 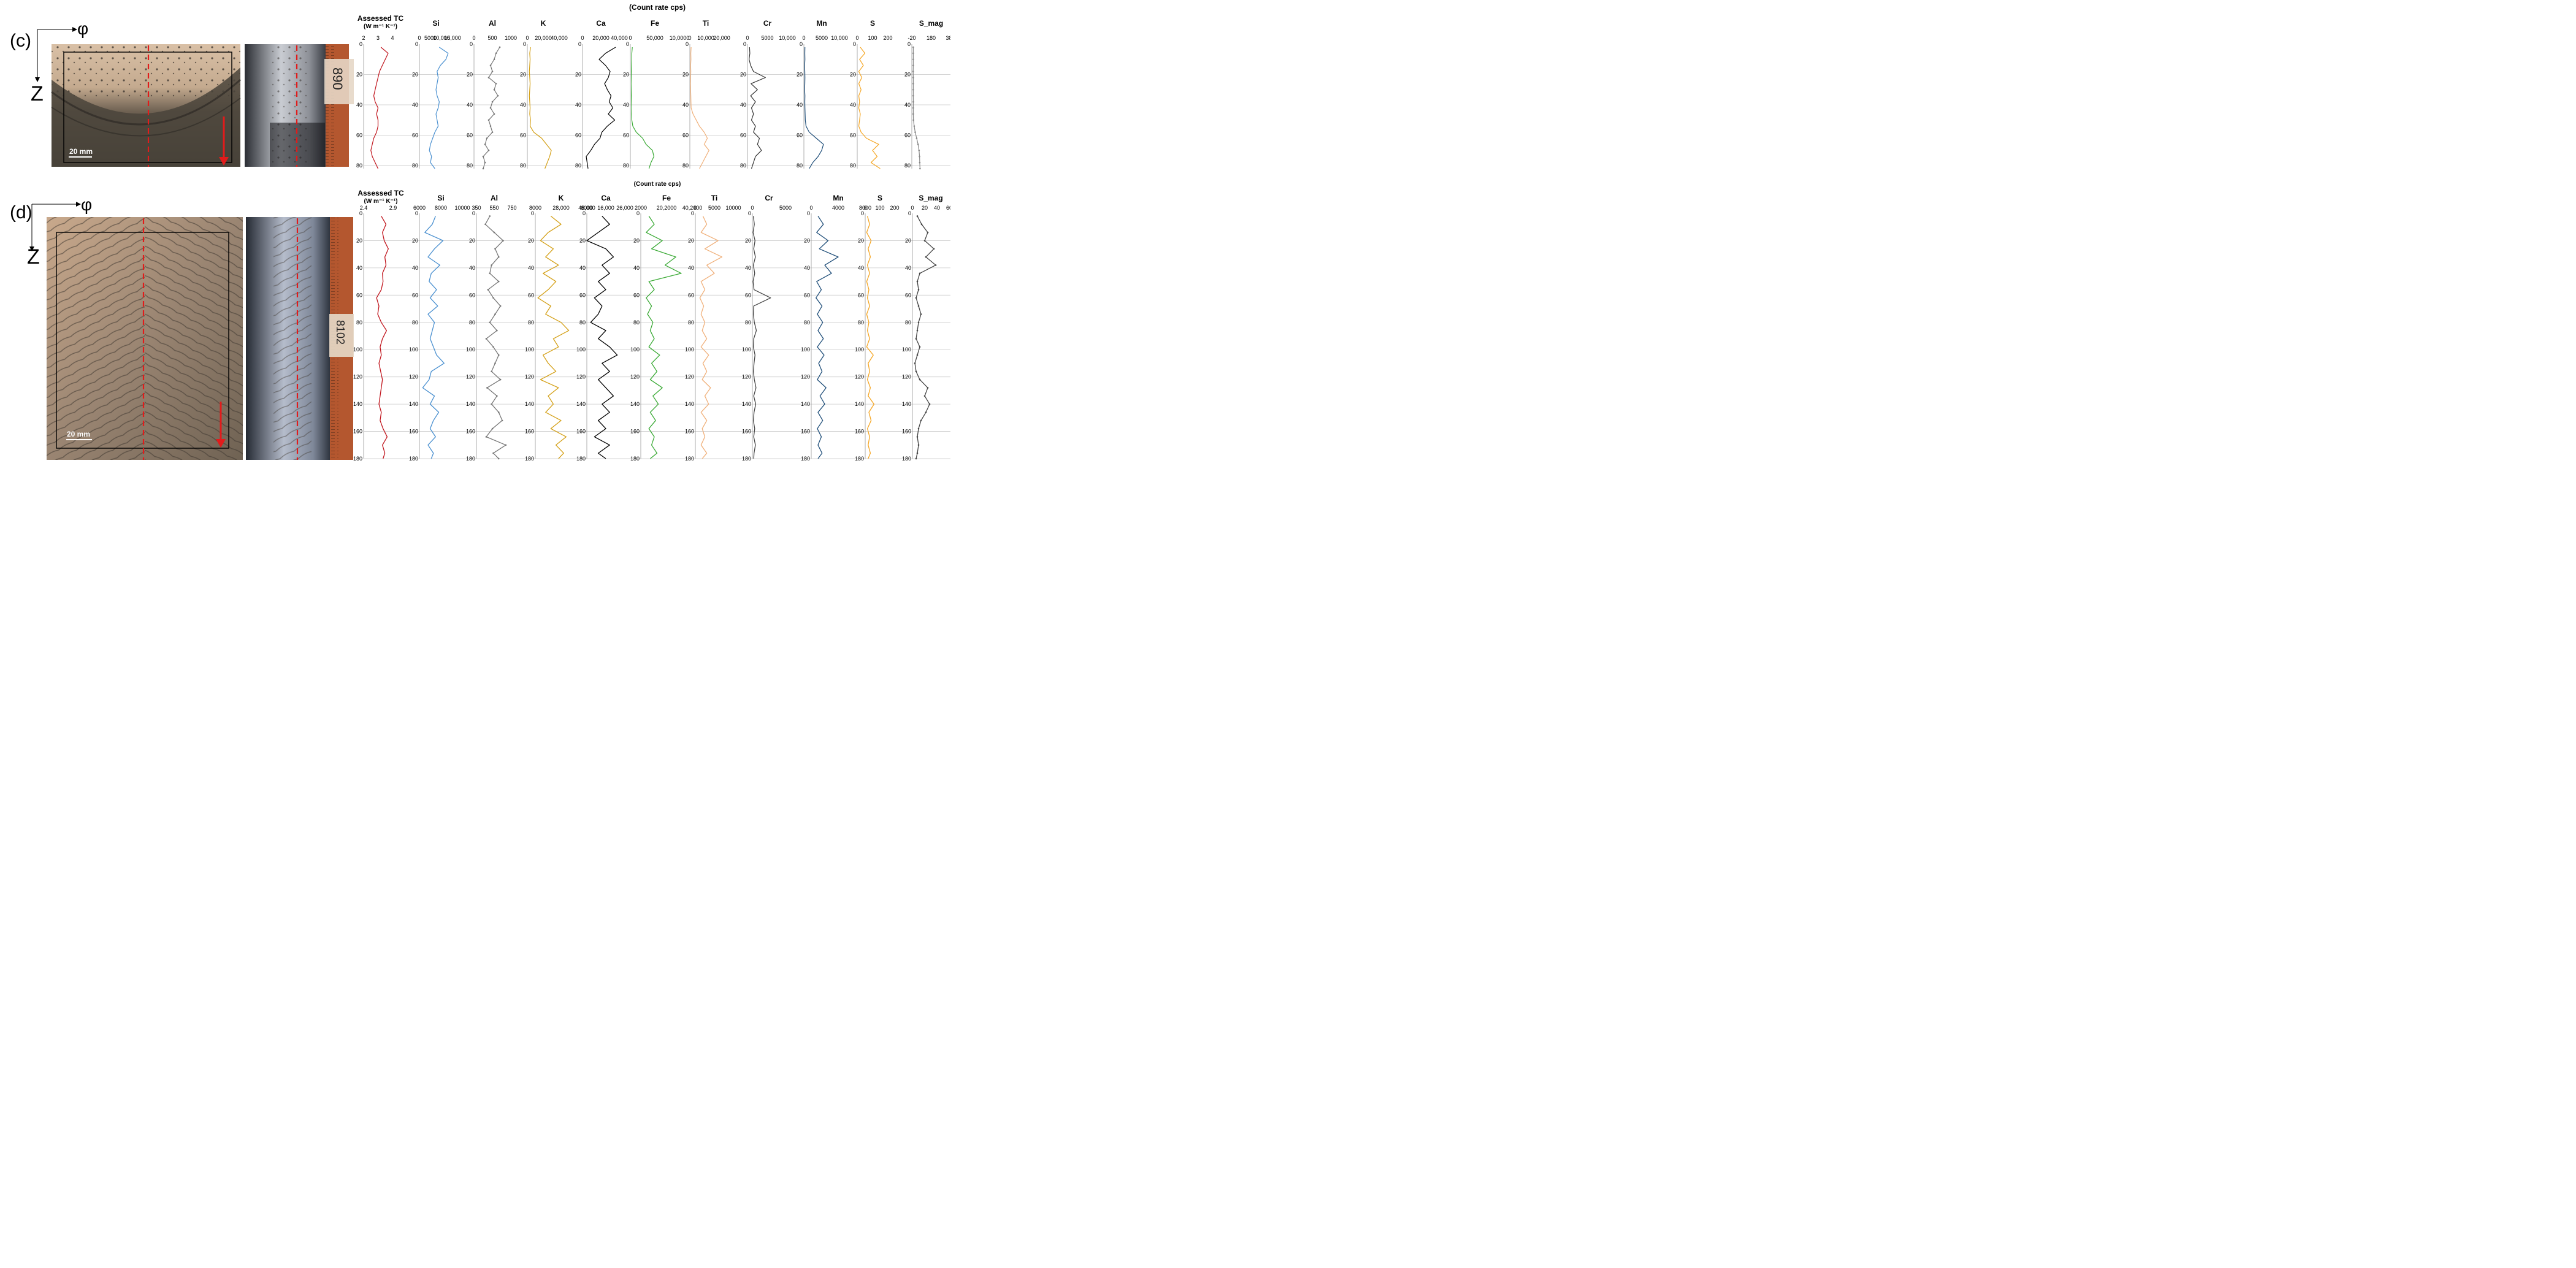 I want to click on x-tick-label: 26,000, so click(x=624, y=208).